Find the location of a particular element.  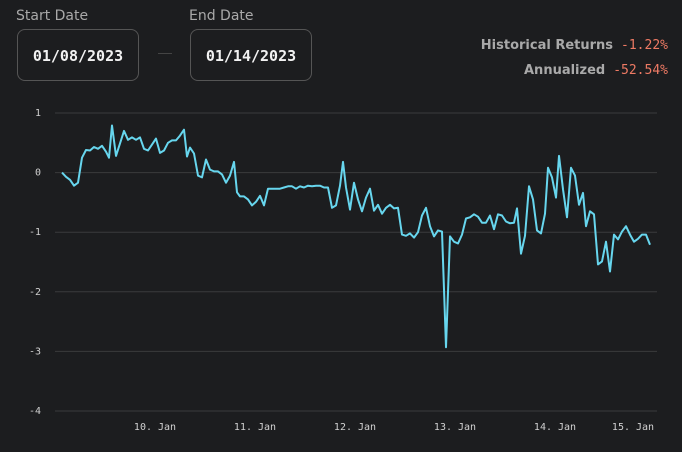

x-tick-label: 15. Jan is located at coordinates (633, 427).